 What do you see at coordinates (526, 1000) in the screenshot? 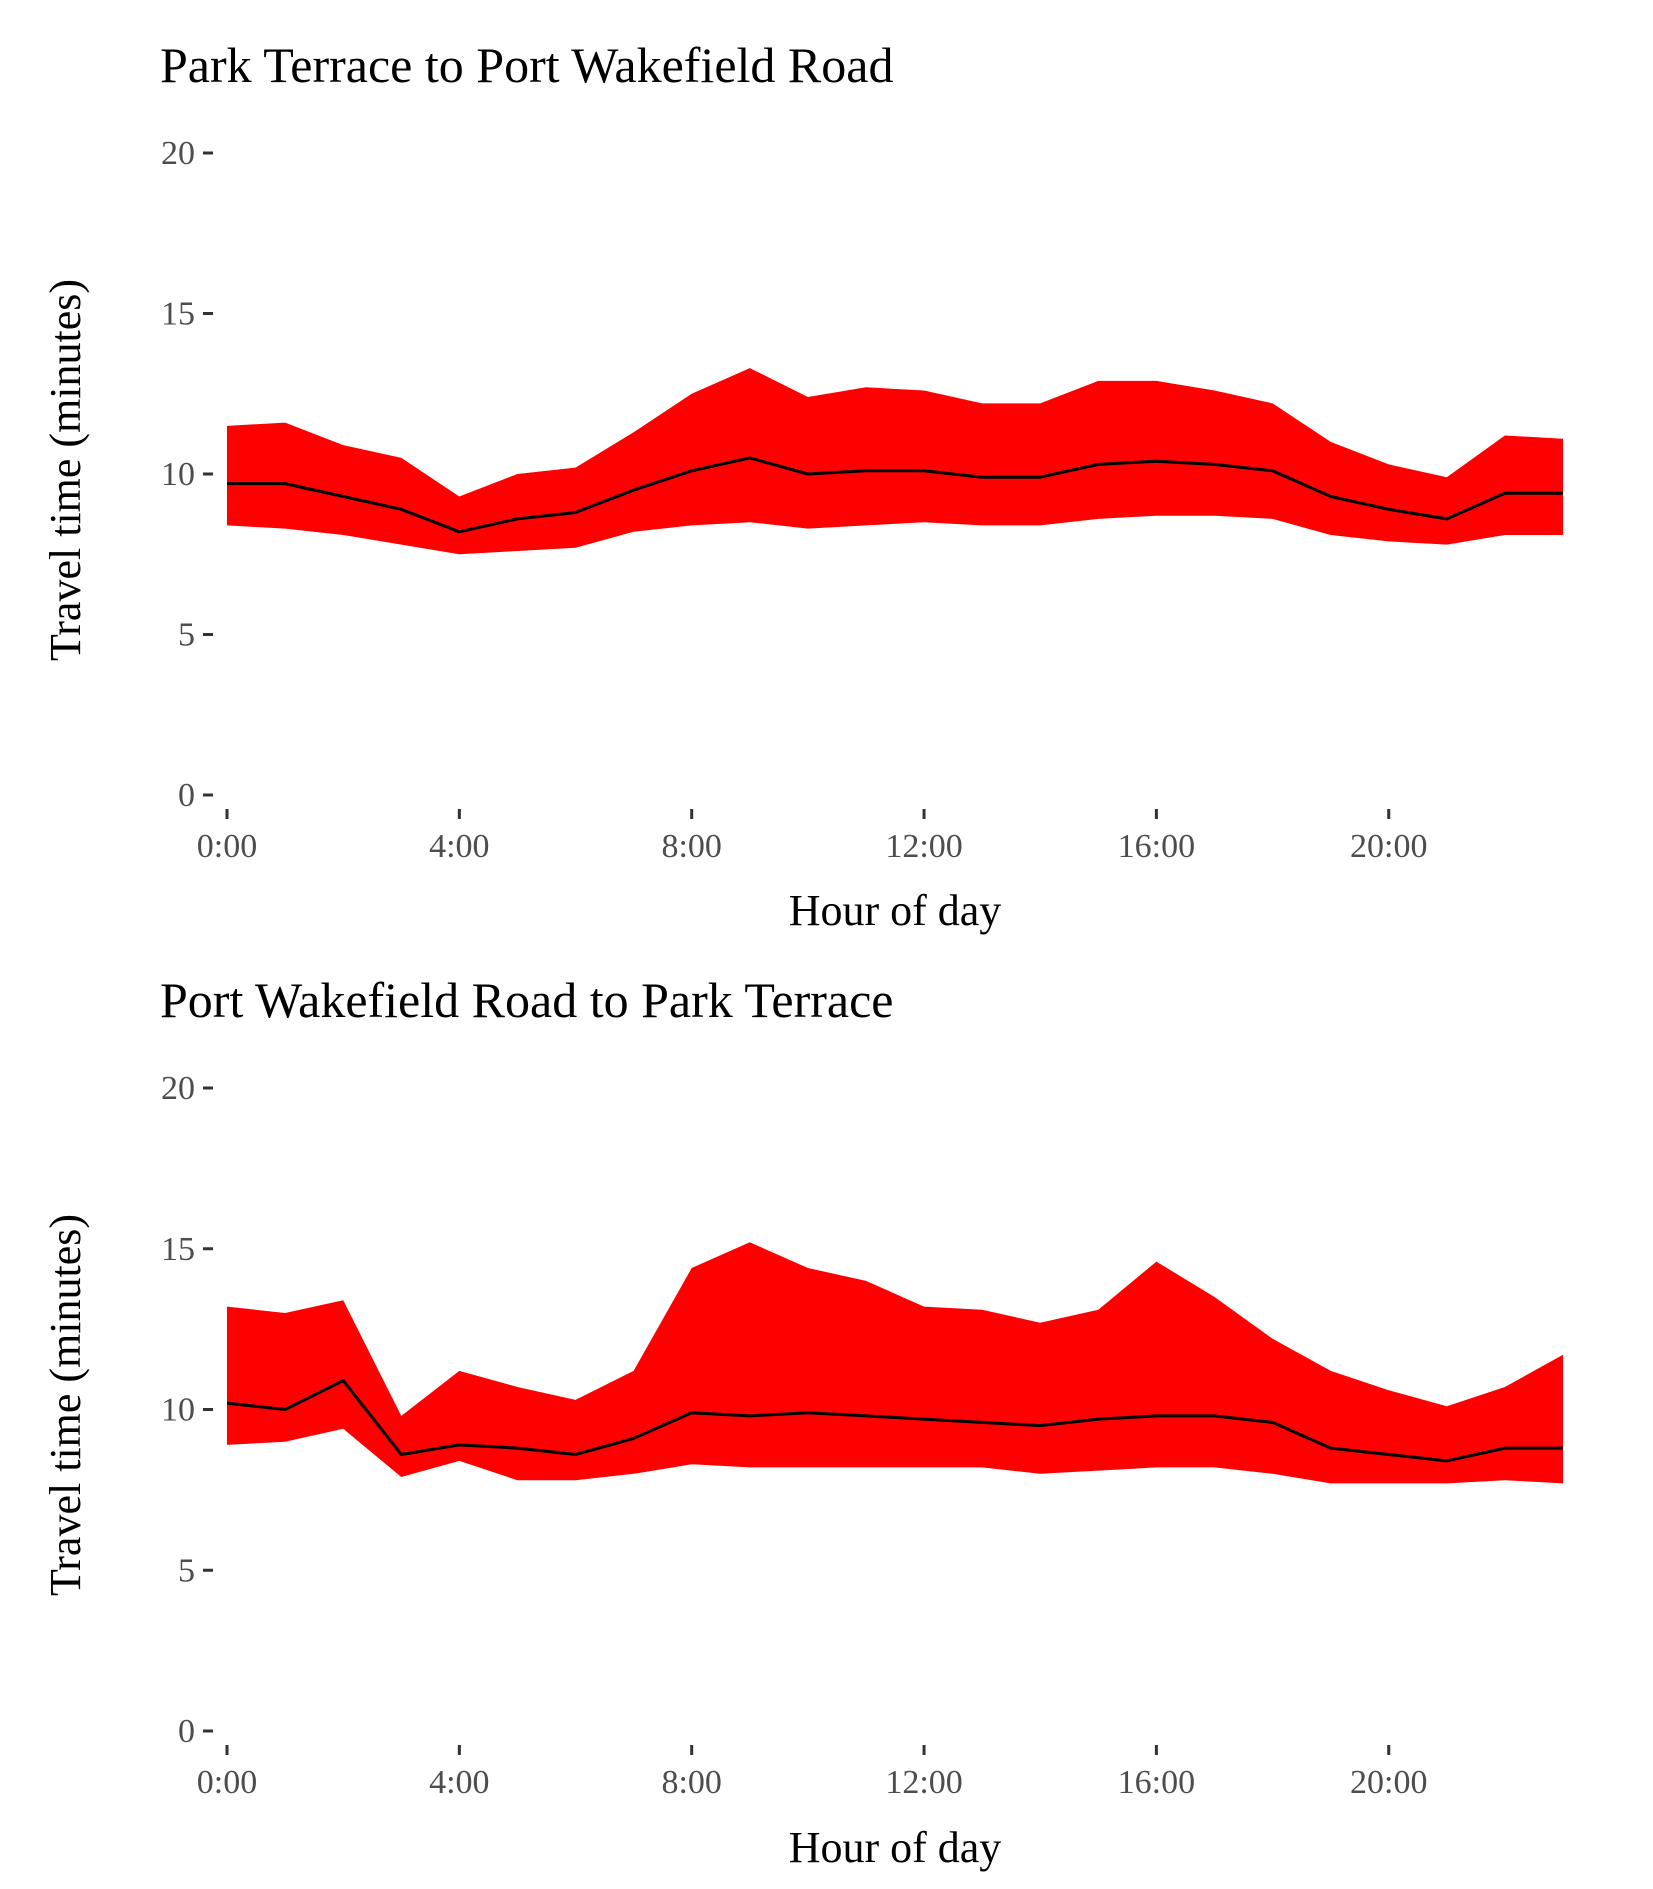
I see `chart-title: Port Wakefield Road to Park Terrace` at bounding box center [526, 1000].